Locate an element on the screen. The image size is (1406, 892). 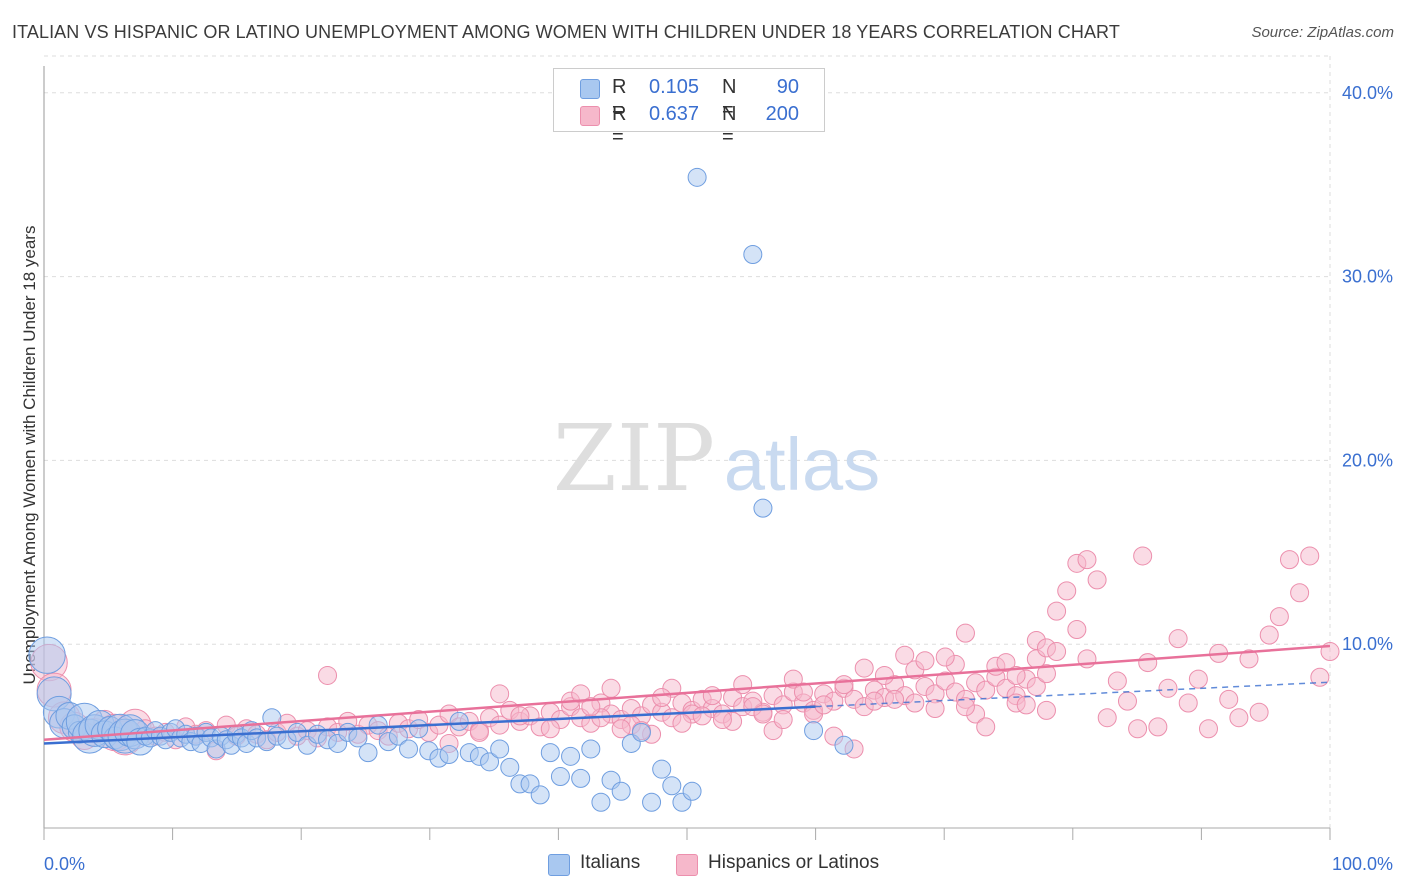
y-tick-label: 30.0% is located at coordinates (1367, 277).